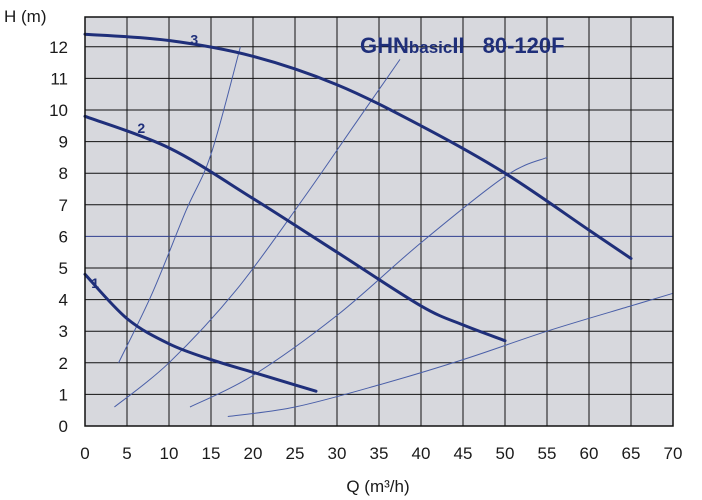 The width and height of the screenshot is (702, 500). Describe the element at coordinates (589, 453) in the screenshot. I see `x-tick-label: 60` at that location.